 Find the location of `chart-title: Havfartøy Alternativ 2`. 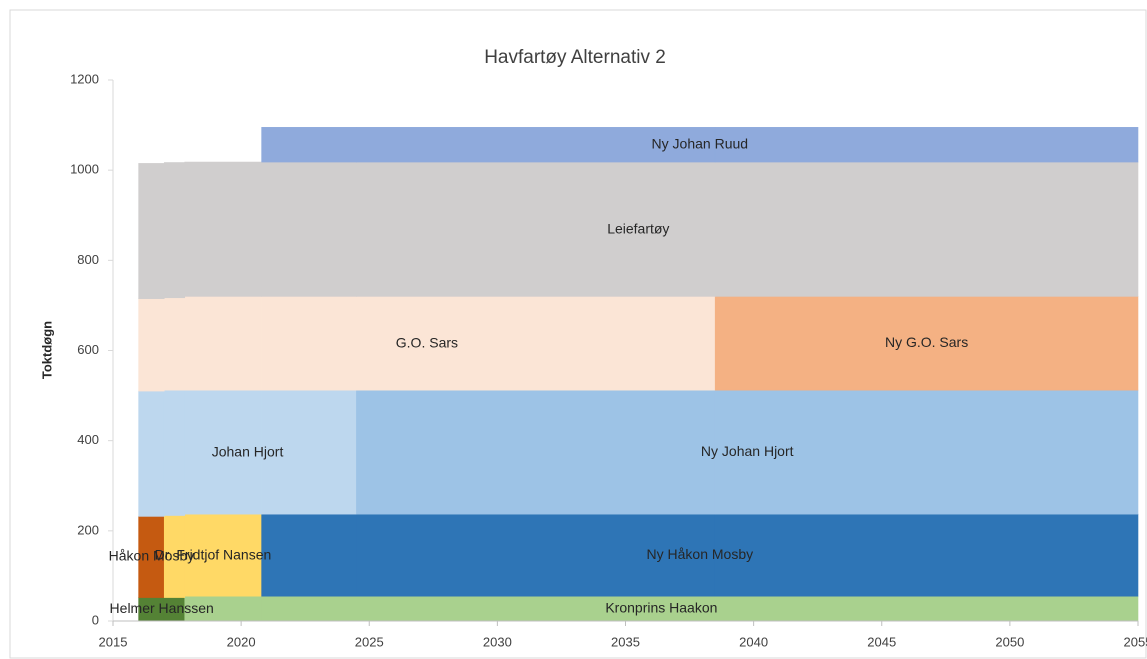

chart-title: Havfartøy Alternativ 2 is located at coordinates (575, 57).